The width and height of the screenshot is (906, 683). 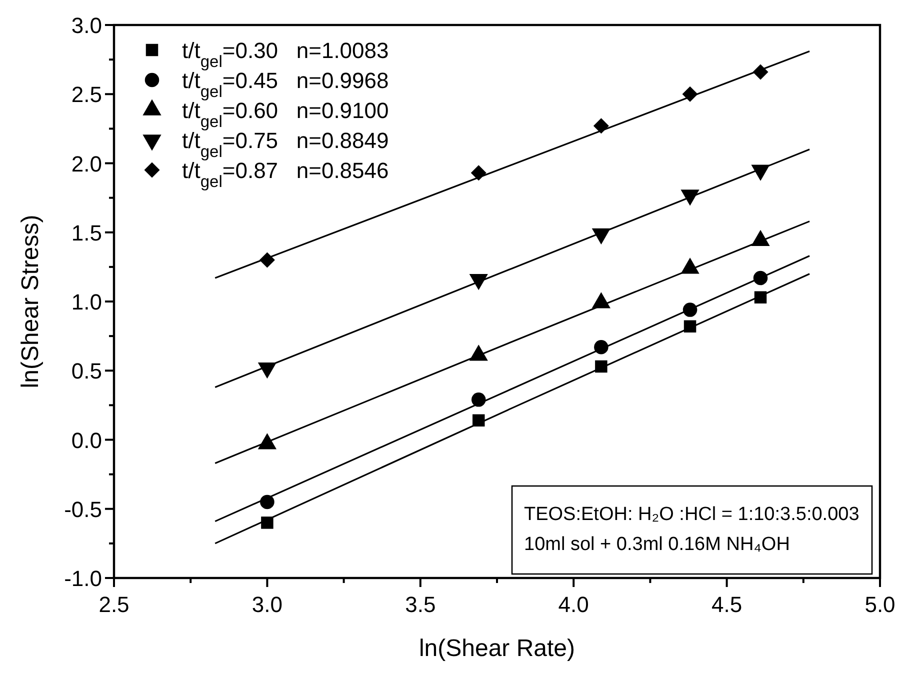 What do you see at coordinates (497, 648) in the screenshot?
I see `x-axis-title: ln(Shear Rate)` at bounding box center [497, 648].